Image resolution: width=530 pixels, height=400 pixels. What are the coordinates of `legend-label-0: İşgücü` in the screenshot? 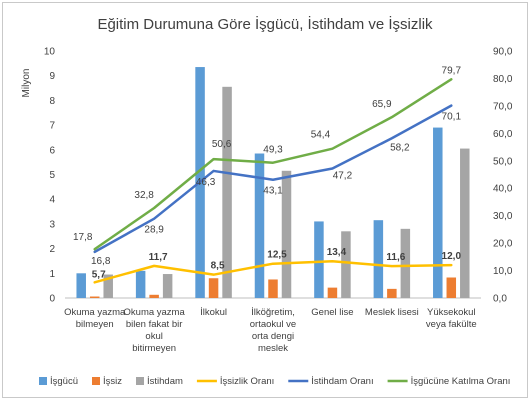 It's located at (64, 381).